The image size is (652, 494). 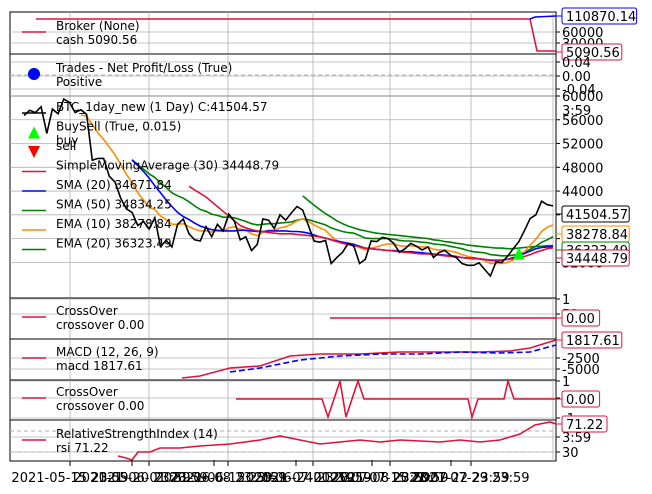 What do you see at coordinates (601, 17) in the screenshot?
I see `broker-value-tag: 110870.14` at bounding box center [601, 17].